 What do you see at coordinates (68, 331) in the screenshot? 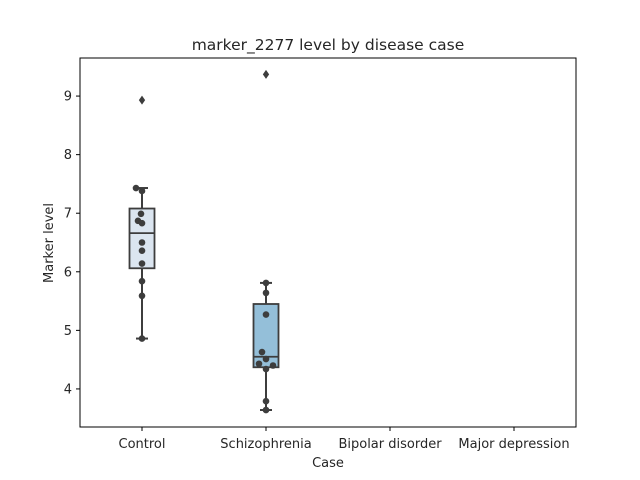
I see `y-tick-label: 5` at bounding box center [68, 331].